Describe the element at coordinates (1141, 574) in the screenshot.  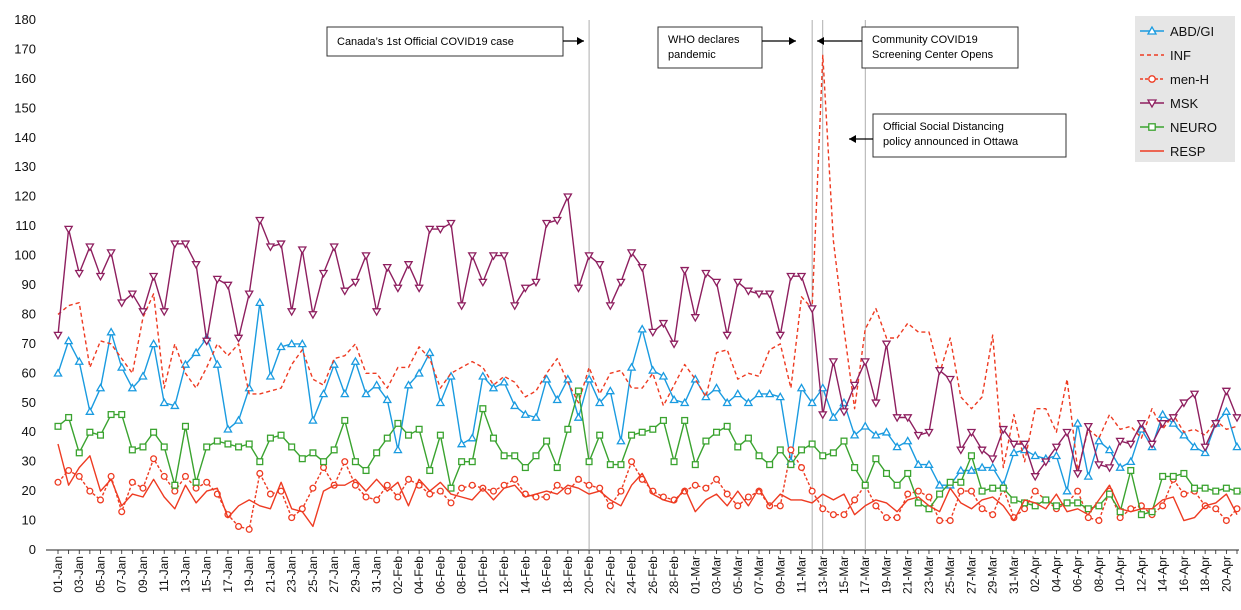
I see `x-tick-label: 12-Apr` at that location.